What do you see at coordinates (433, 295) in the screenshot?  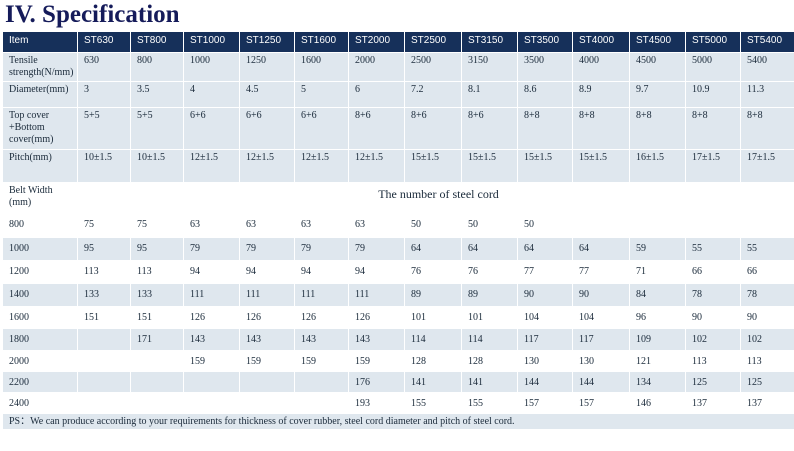 I see `steel-cord-count-cell: 89` at bounding box center [433, 295].